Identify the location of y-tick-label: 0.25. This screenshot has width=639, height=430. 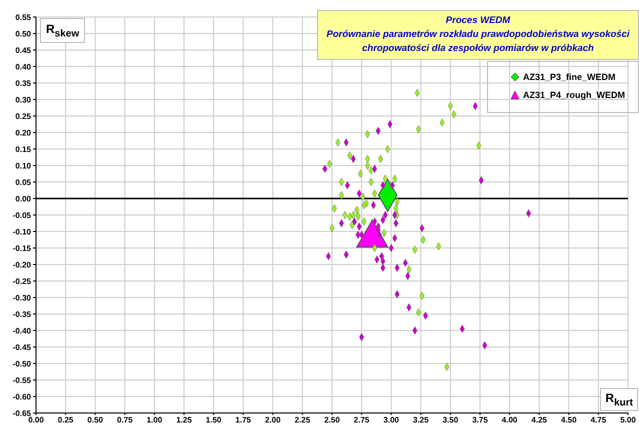
(23, 116).